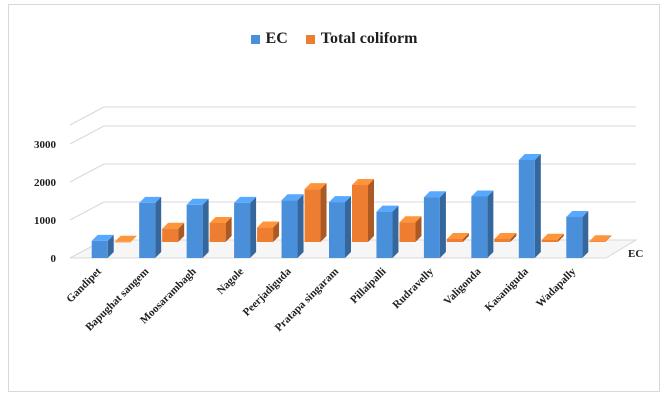 This screenshot has height=398, width=668. Describe the element at coordinates (45, 183) in the screenshot. I see `y-tick-label: 2000` at that location.